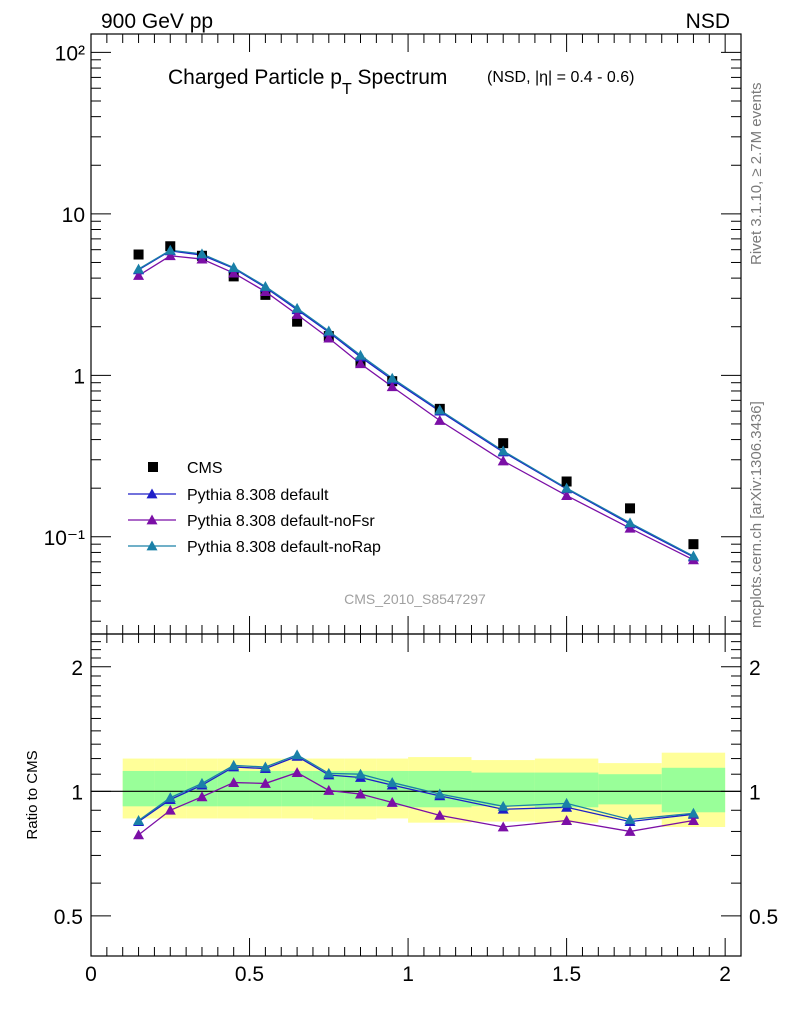 The width and height of the screenshot is (786, 1024). I want to click on legend-label: Pythia 8.308 default-noFsr, so click(281, 521).